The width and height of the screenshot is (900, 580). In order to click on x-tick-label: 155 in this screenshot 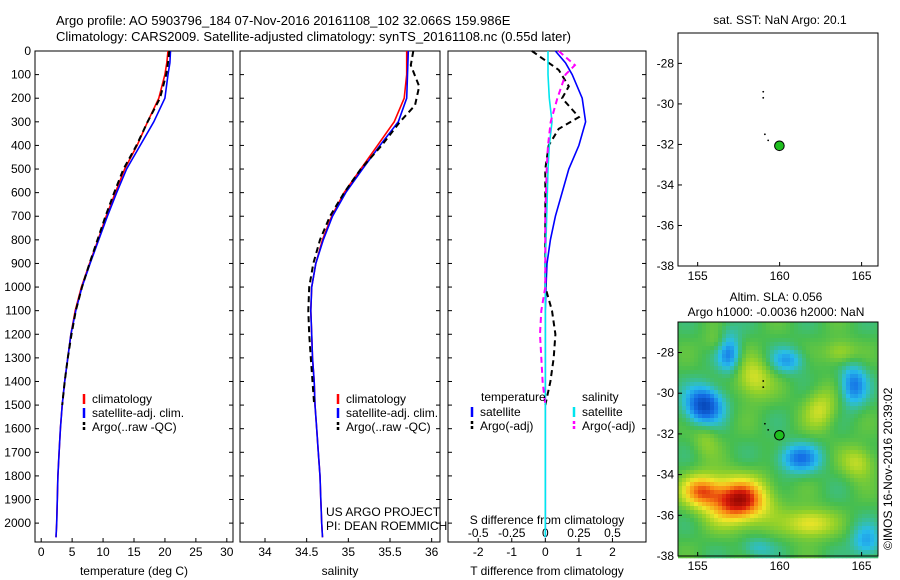, I will do `click(698, 566)`.